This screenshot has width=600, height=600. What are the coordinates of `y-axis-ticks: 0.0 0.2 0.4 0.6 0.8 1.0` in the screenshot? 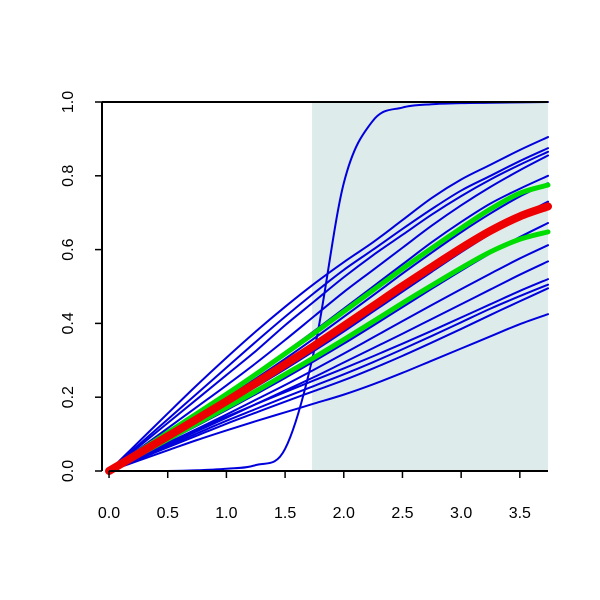 It's located at (81, 286).